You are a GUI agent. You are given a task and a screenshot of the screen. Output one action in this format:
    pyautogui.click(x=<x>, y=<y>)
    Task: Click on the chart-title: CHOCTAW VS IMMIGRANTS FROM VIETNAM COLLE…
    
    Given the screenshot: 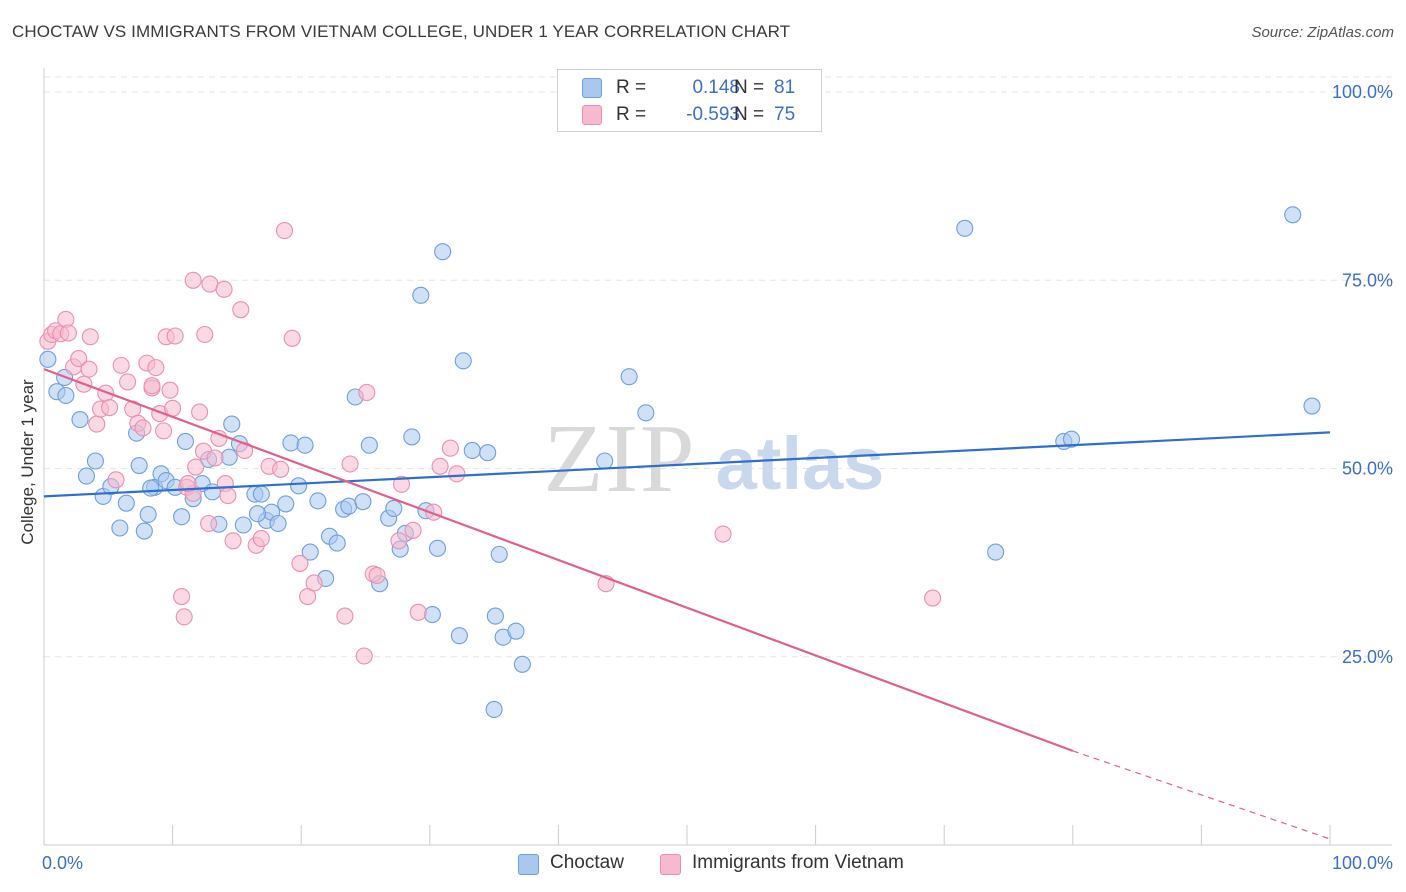 What is the action you would take?
    pyautogui.click(x=401, y=31)
    